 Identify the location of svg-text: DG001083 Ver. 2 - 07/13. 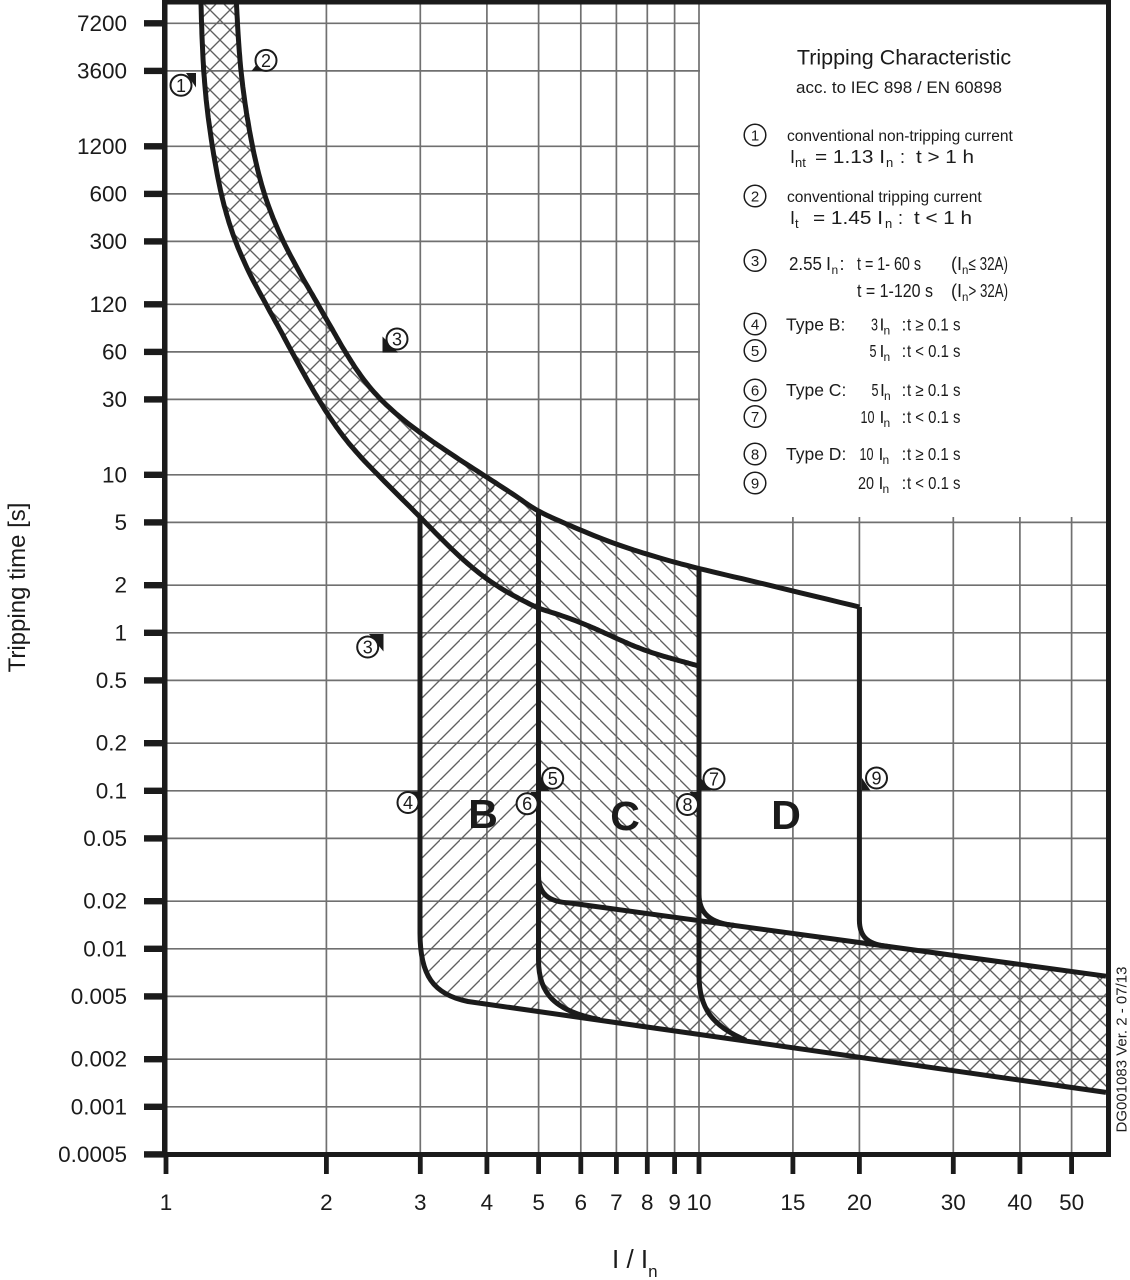
(1122, 1050).